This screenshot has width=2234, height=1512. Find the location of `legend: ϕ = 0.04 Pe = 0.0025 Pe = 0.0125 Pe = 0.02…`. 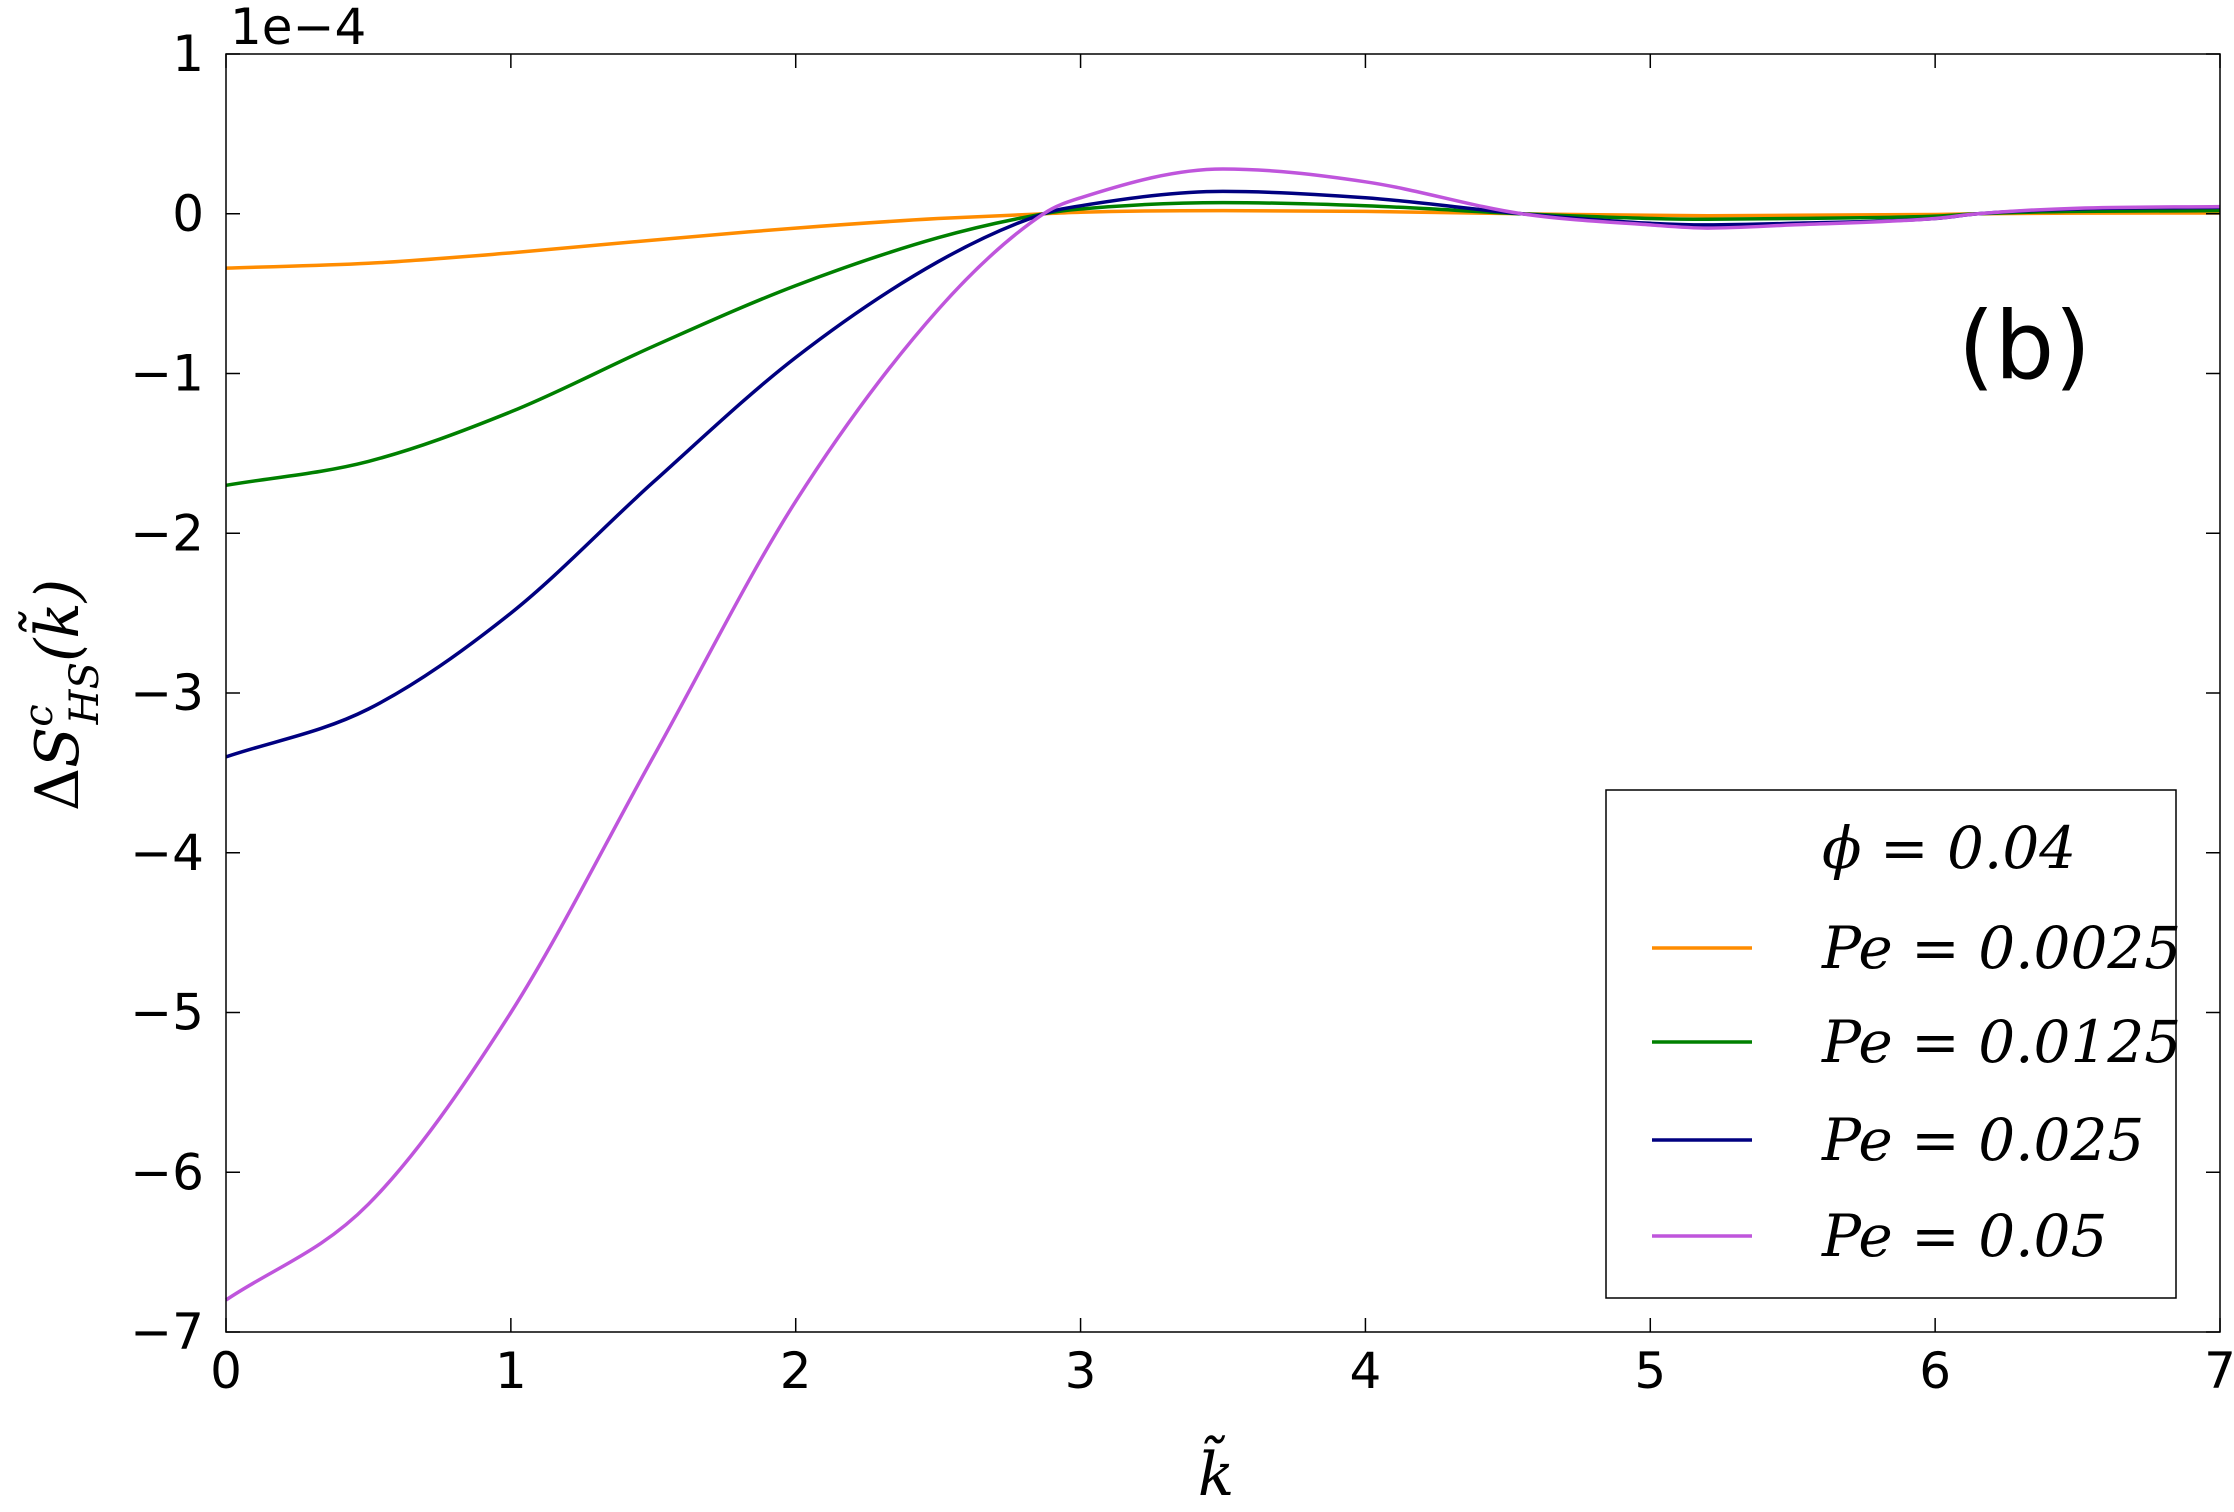

legend: ϕ = 0.04 Pe = 0.0025 Pe = 0.0125 Pe = 0.02… is located at coordinates (1893, 1044).